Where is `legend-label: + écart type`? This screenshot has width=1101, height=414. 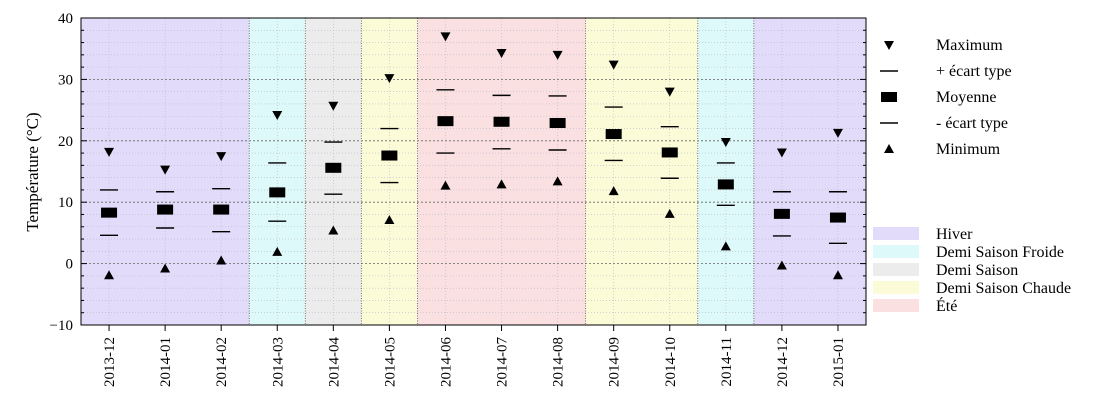 legend-label: + écart type is located at coordinates (974, 71).